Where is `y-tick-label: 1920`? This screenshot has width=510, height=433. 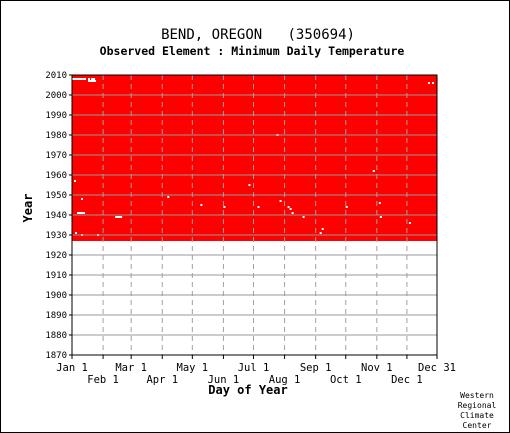
y-tick-label: 1920 is located at coordinates (56, 256).